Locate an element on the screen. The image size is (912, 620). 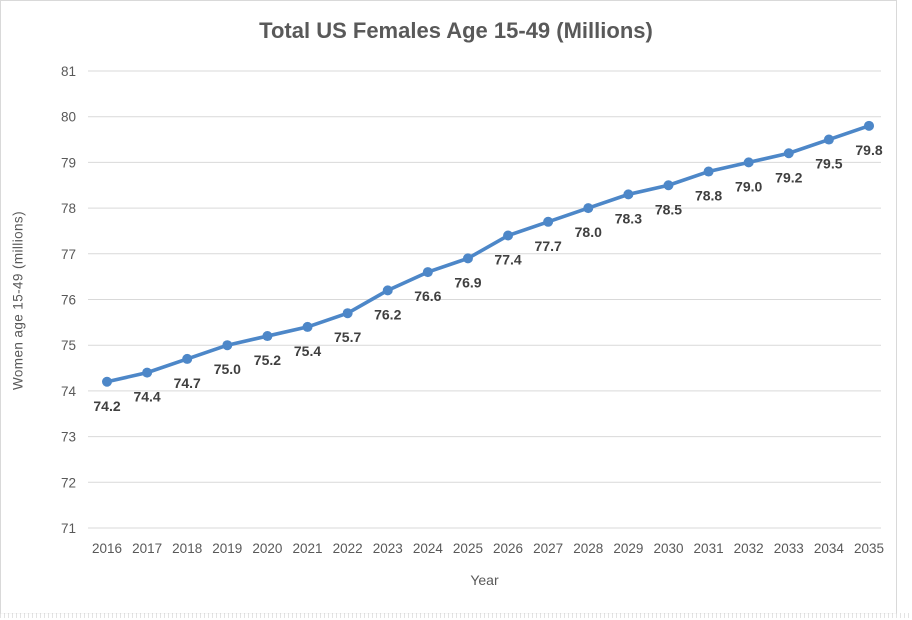
x-tick-label: 2018 is located at coordinates (187, 548).